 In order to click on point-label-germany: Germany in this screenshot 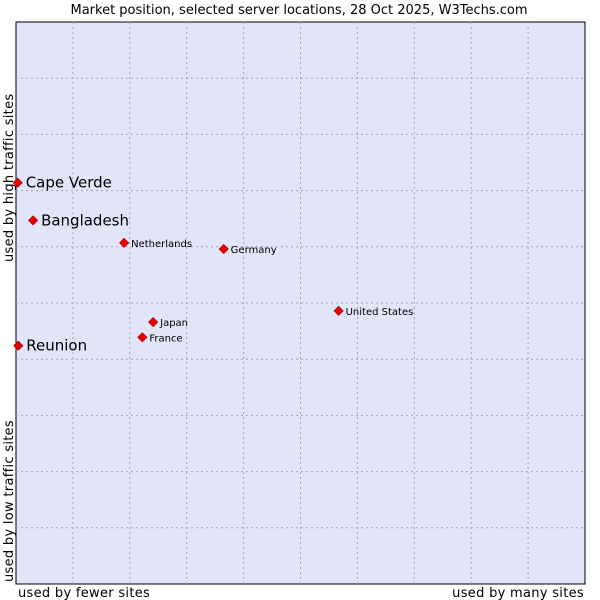, I will do `click(254, 250)`.